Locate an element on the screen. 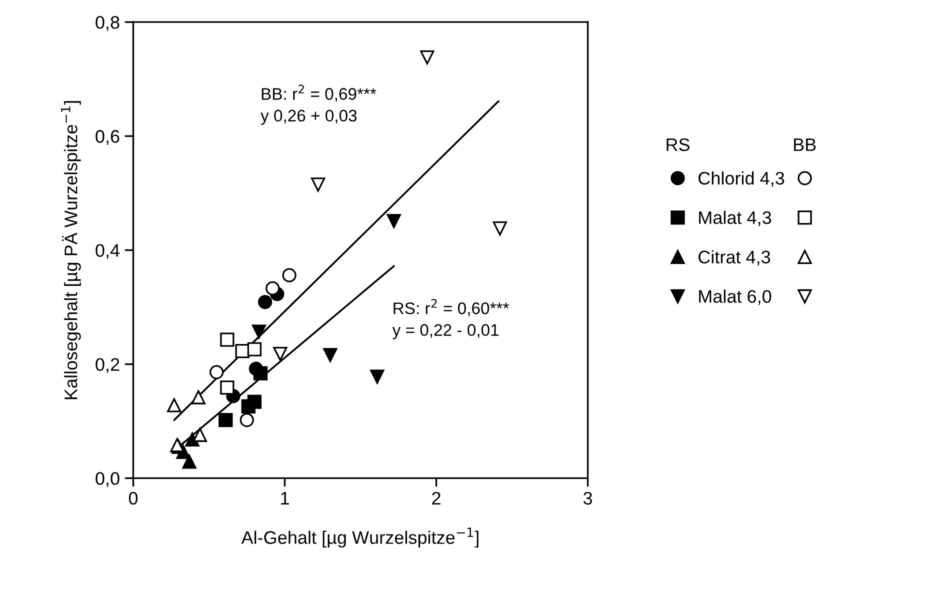 Image resolution: width=945 pixels, height=597 pixels. x-tick-label: 0 is located at coordinates (133, 498).